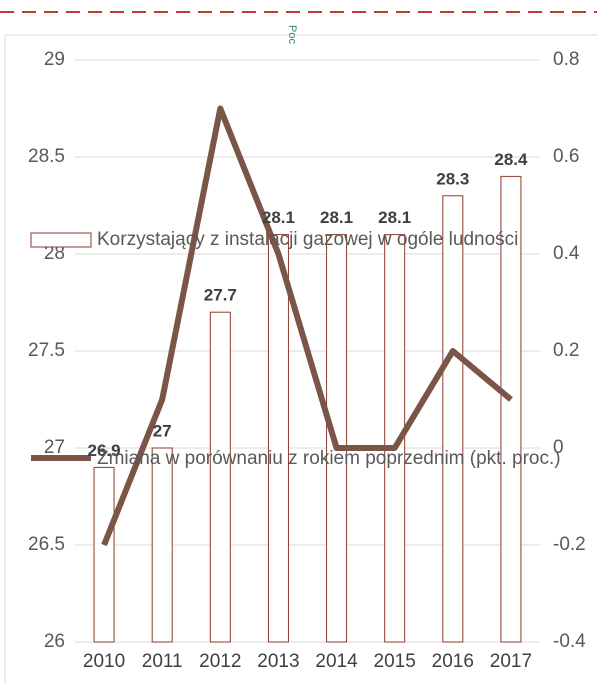 This screenshot has height=684, width=597. Describe the element at coordinates (566, 253) in the screenshot. I see `y2-tick-label: 0.4` at that location.